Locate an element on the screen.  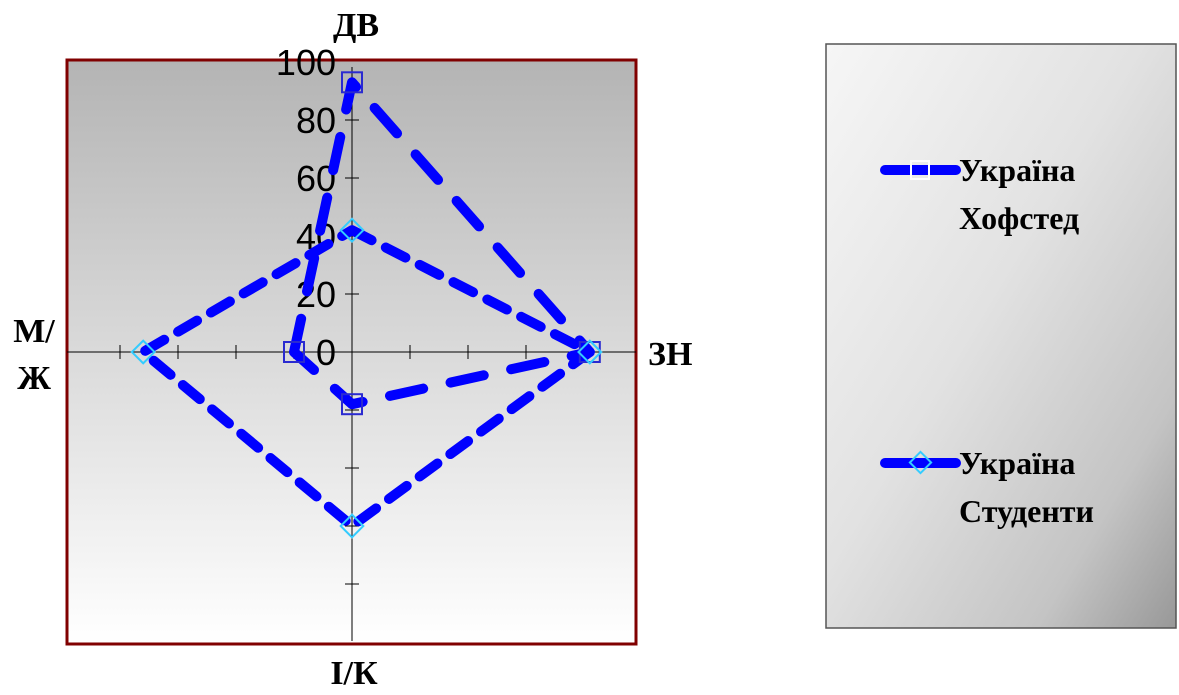
tick-label: 0 is located at coordinates (326, 352).